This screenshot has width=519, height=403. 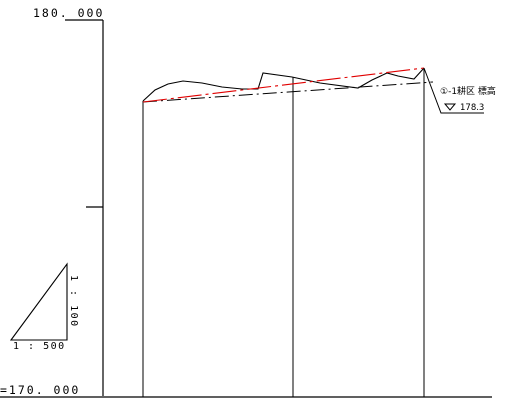 What do you see at coordinates (73, 301) in the screenshot?
I see `vertical-scale-label: 1 : 100` at bounding box center [73, 301].